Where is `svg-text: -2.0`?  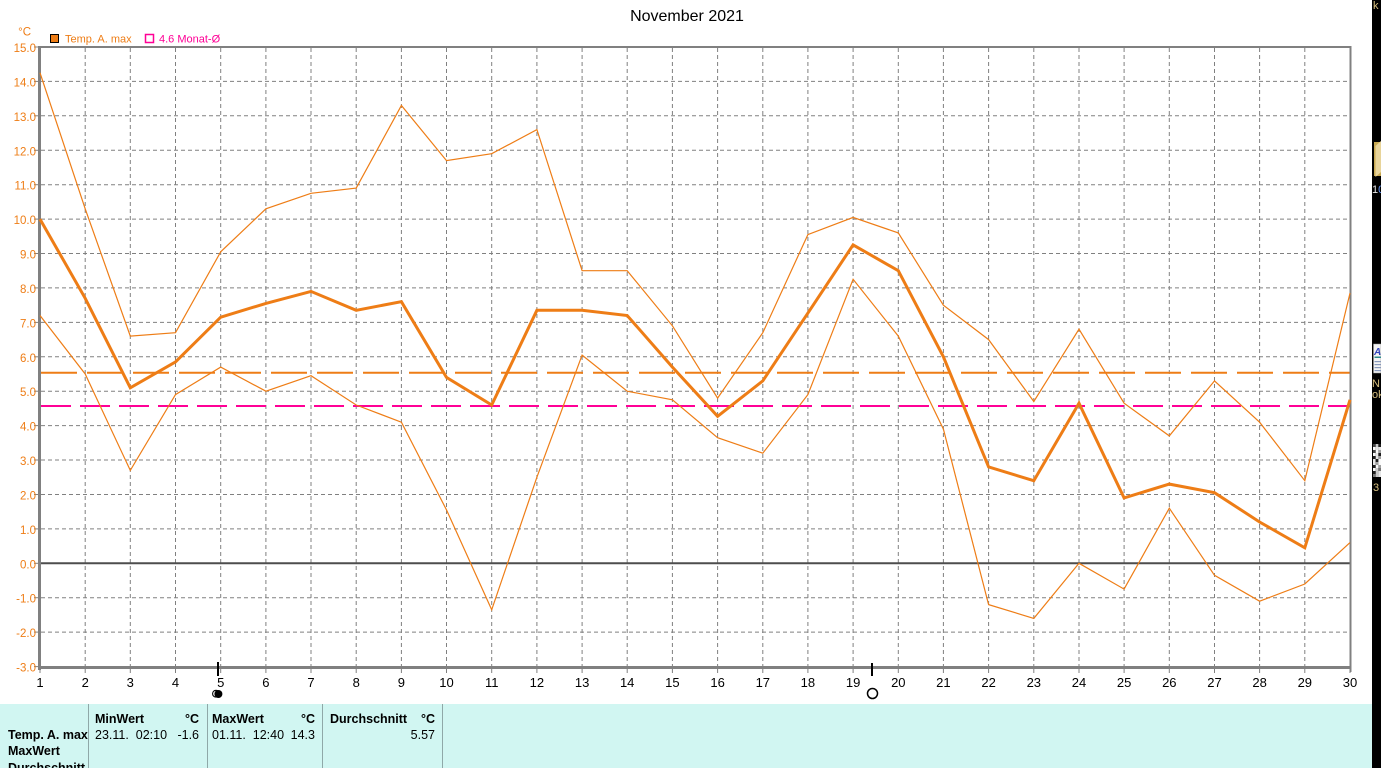
svg-text: -2.0 is located at coordinates (26, 634).